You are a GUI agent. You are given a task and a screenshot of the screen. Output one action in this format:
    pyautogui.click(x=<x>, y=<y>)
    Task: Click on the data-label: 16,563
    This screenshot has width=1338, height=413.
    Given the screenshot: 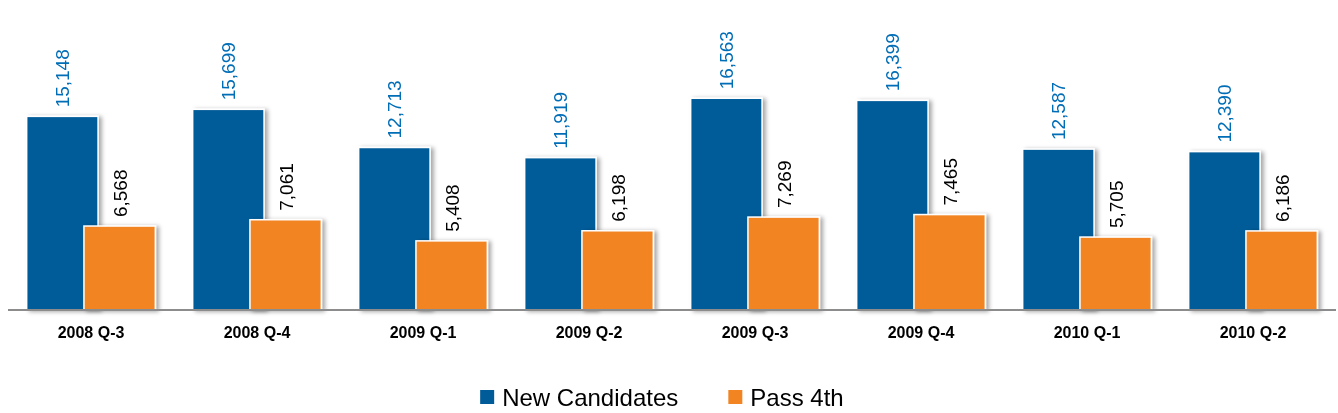 What is the action you would take?
    pyautogui.click(x=727, y=60)
    